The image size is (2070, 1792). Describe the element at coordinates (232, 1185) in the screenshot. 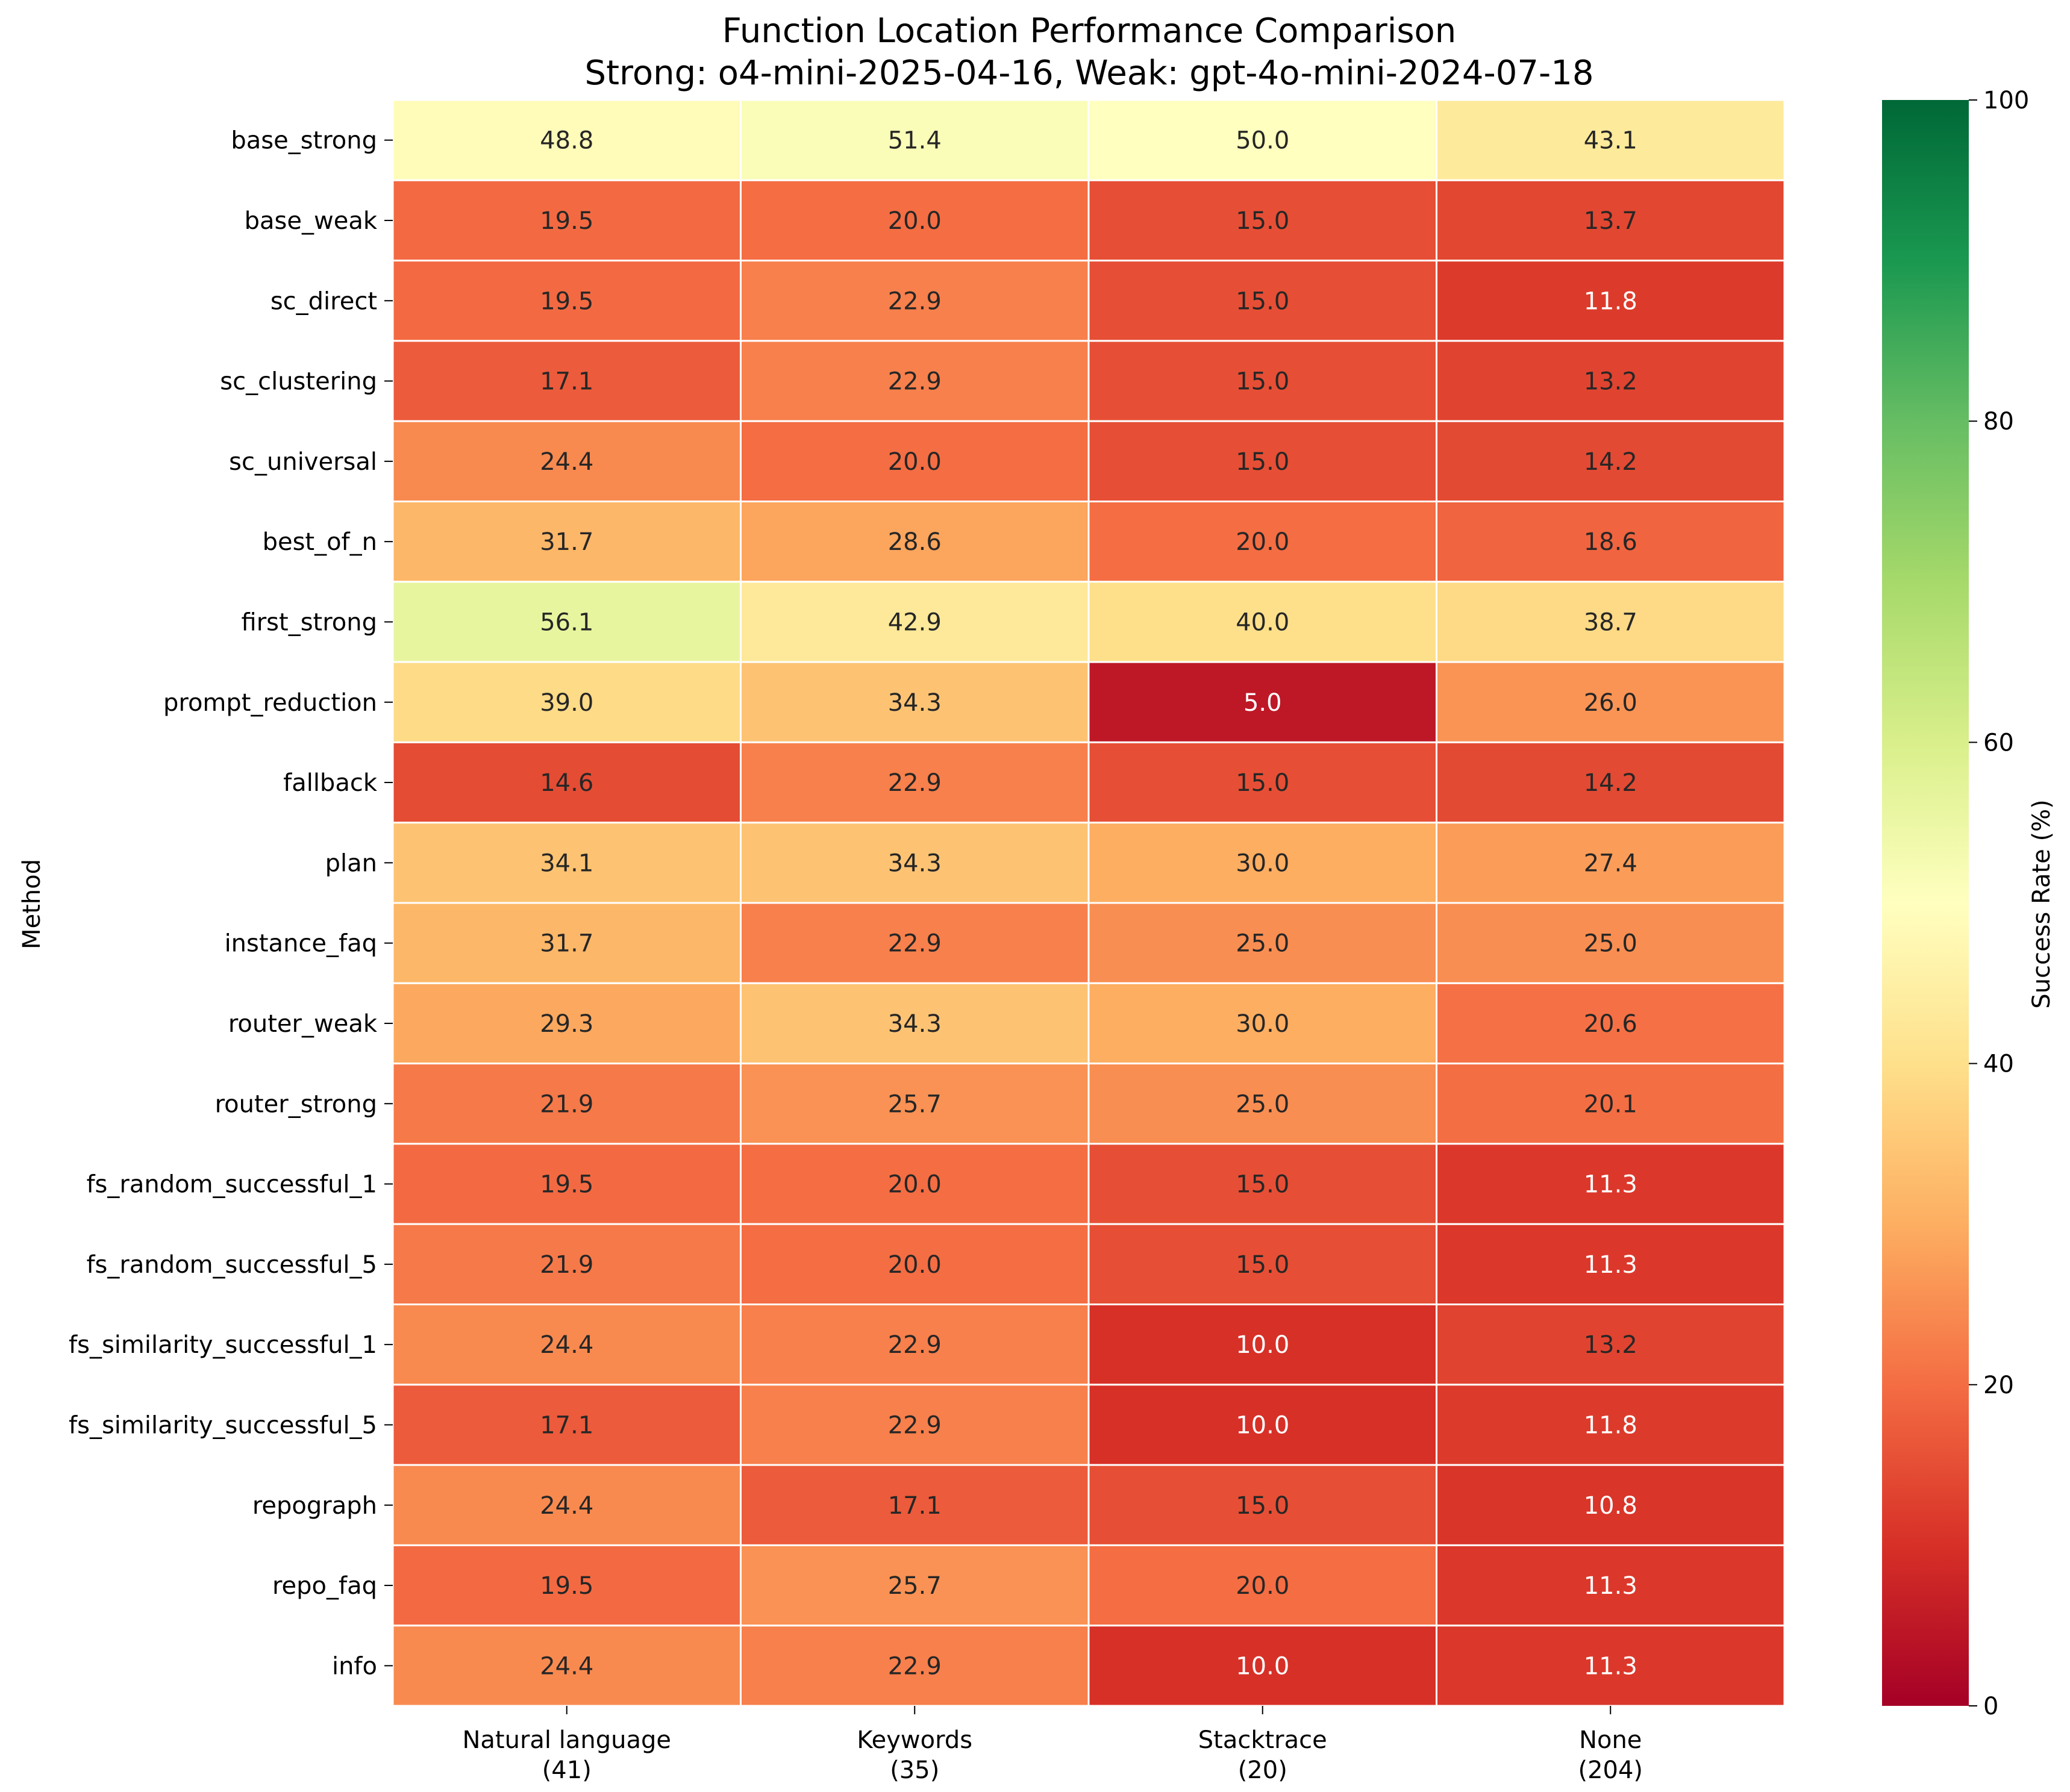

I see `row-label: fs_random_successful_1` at that location.